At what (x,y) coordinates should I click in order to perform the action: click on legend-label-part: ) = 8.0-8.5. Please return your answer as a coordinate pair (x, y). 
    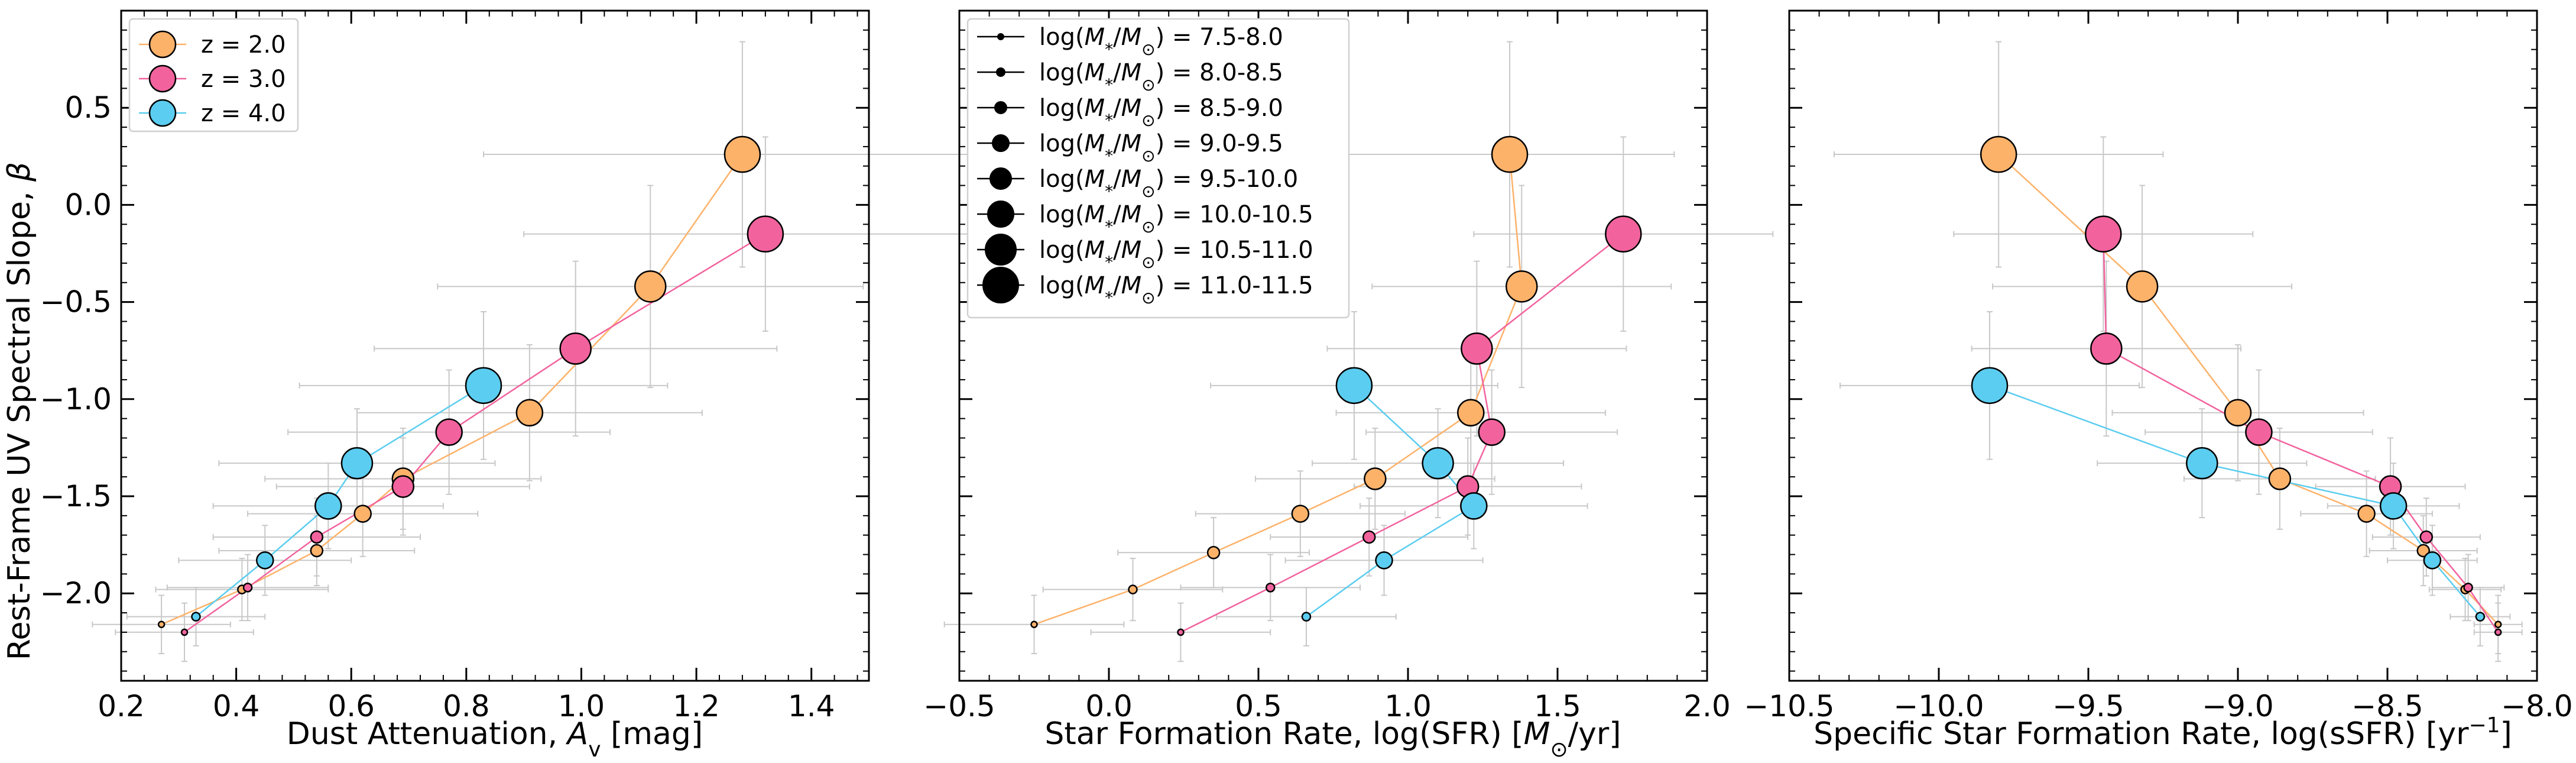
    Looking at the image, I should click on (1219, 72).